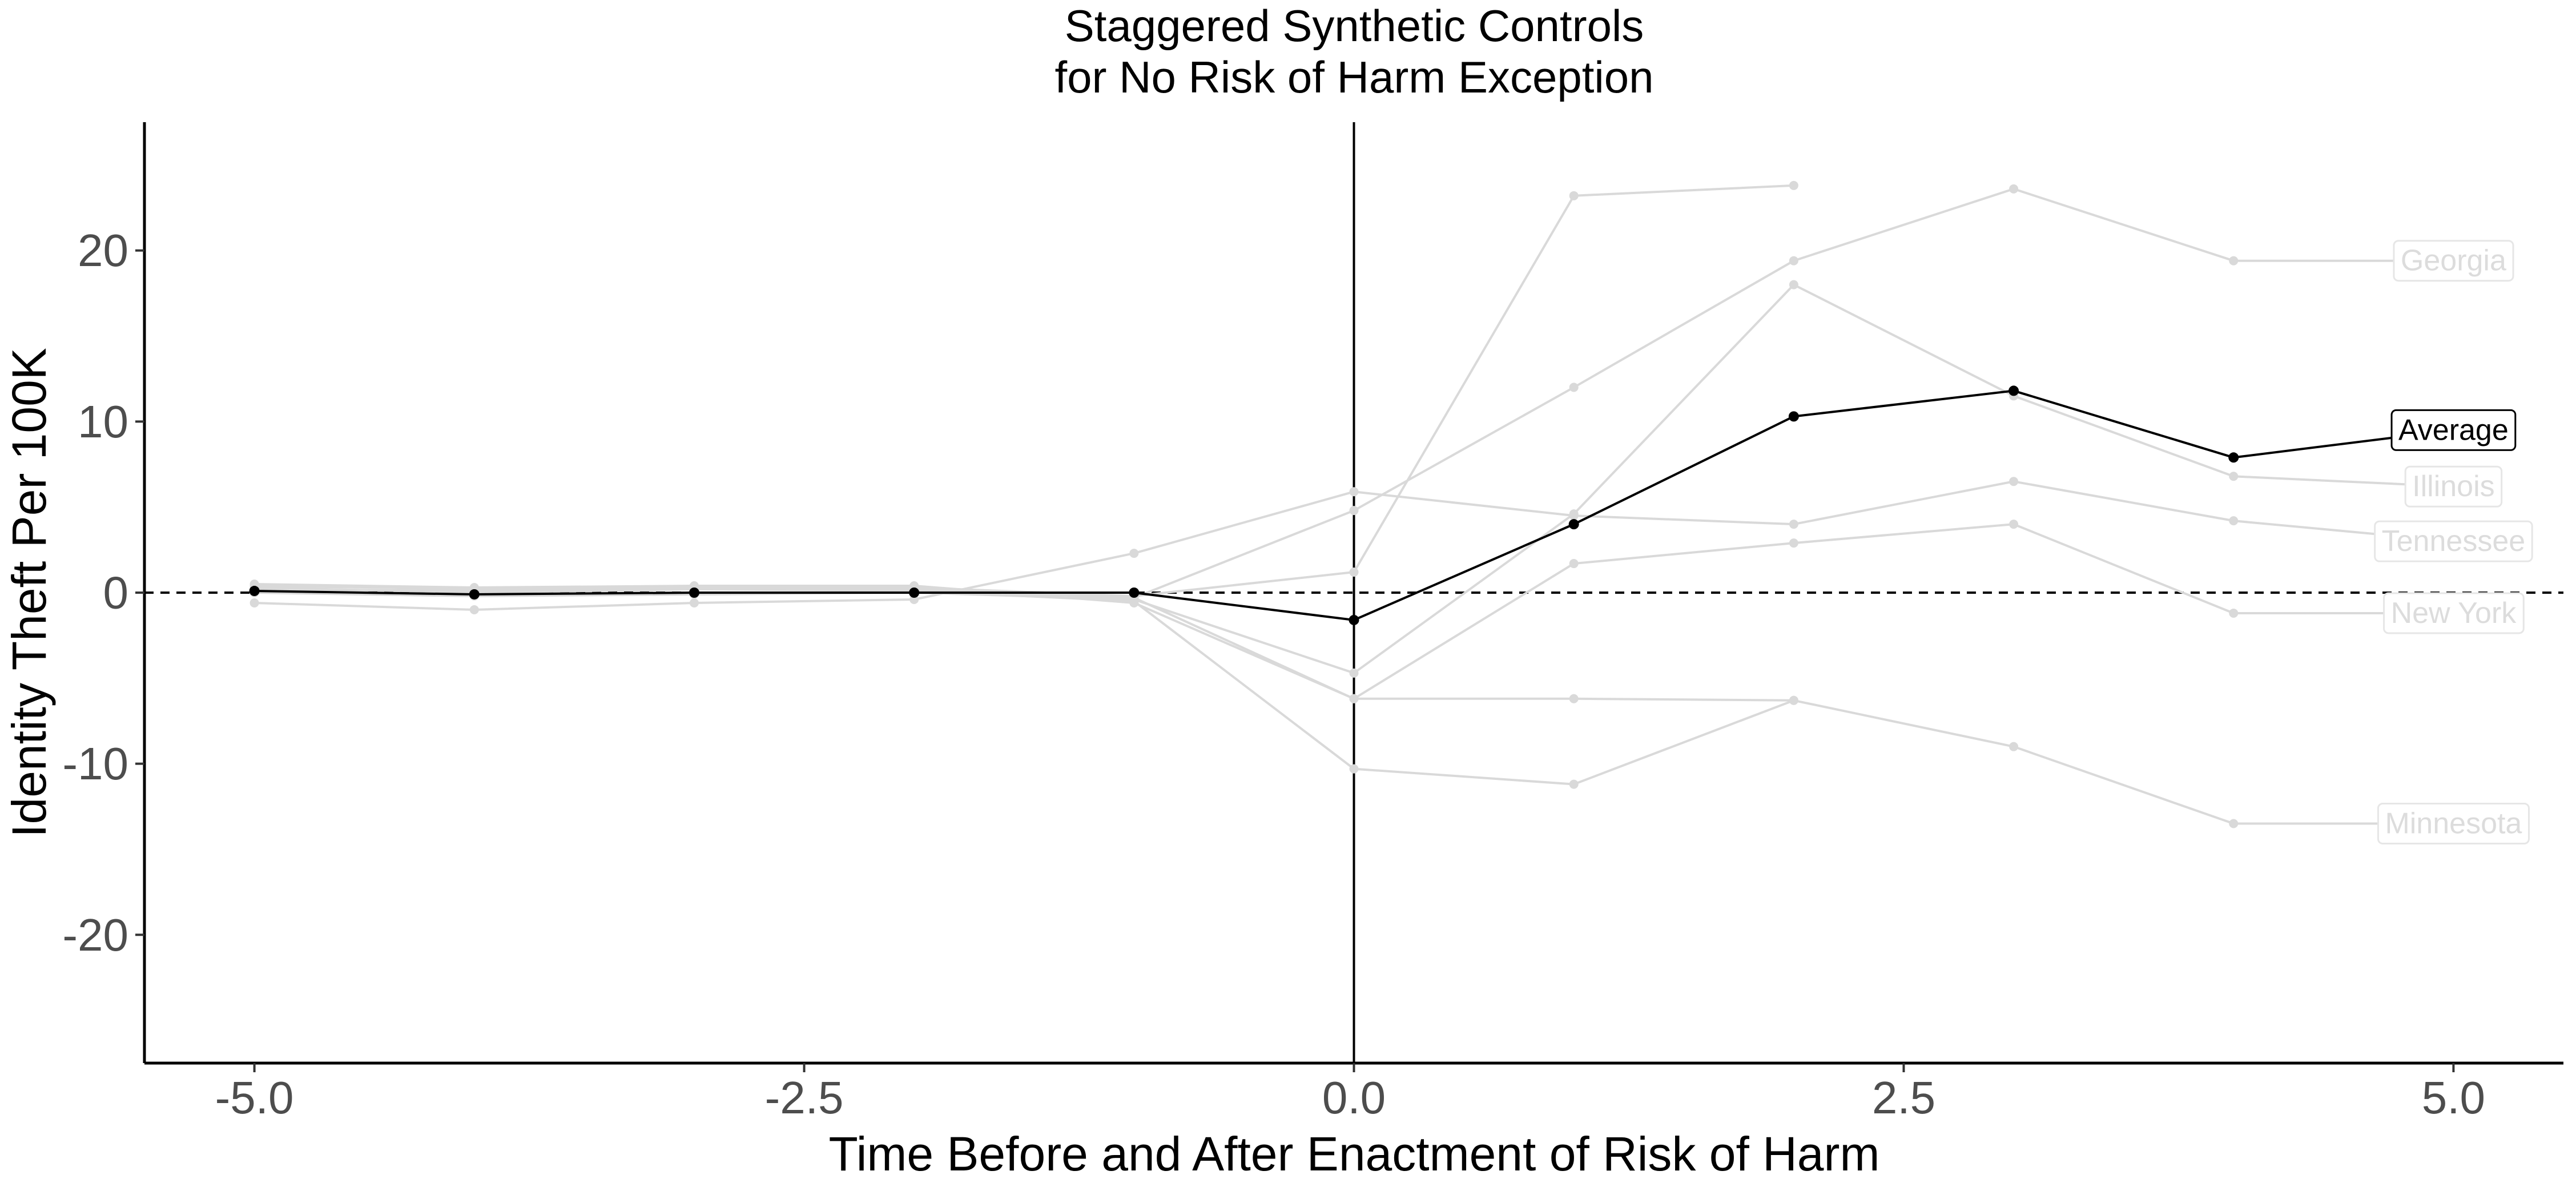 The image size is (2576, 1183). What do you see at coordinates (254, 1097) in the screenshot?
I see `x-tick-label: -5.0` at bounding box center [254, 1097].